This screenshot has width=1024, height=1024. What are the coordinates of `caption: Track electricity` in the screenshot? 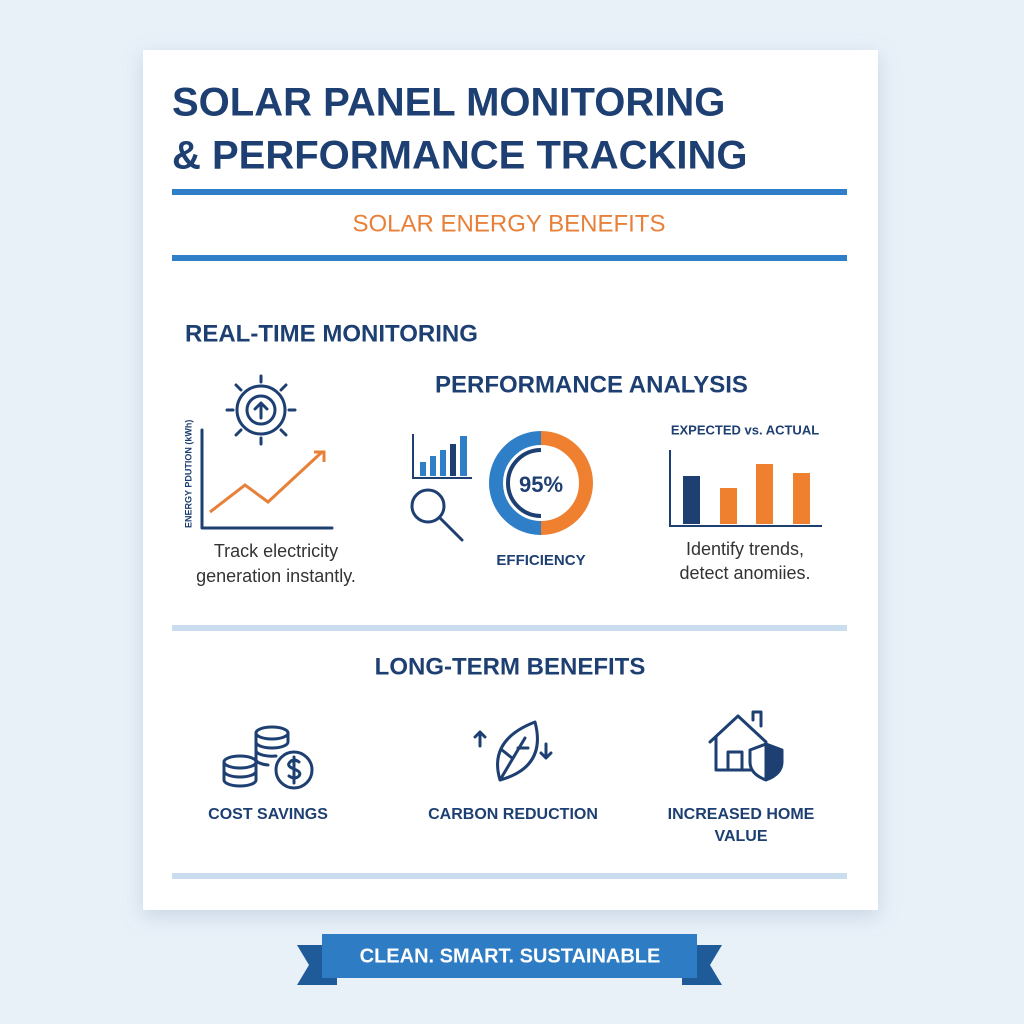 It's located at (276, 551).